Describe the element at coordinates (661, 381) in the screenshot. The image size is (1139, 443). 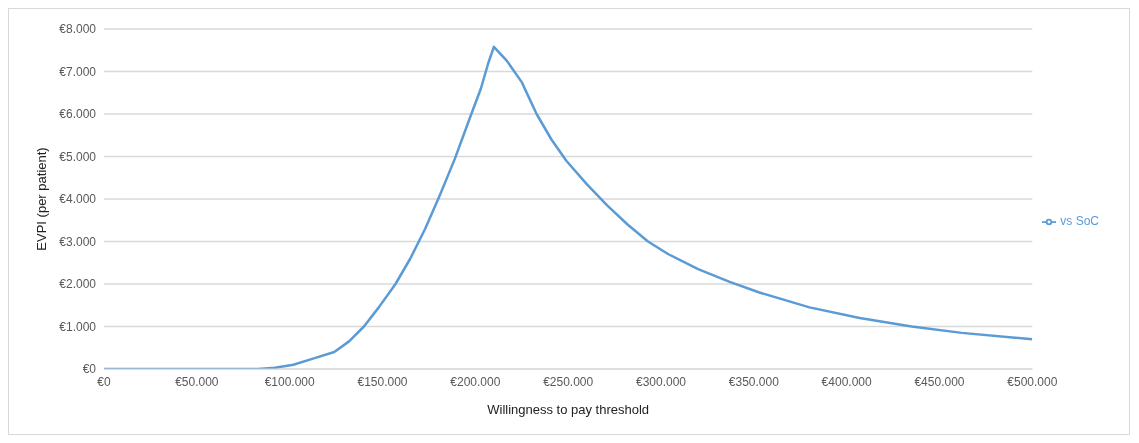
I see `x-tick-label: €300.000` at that location.